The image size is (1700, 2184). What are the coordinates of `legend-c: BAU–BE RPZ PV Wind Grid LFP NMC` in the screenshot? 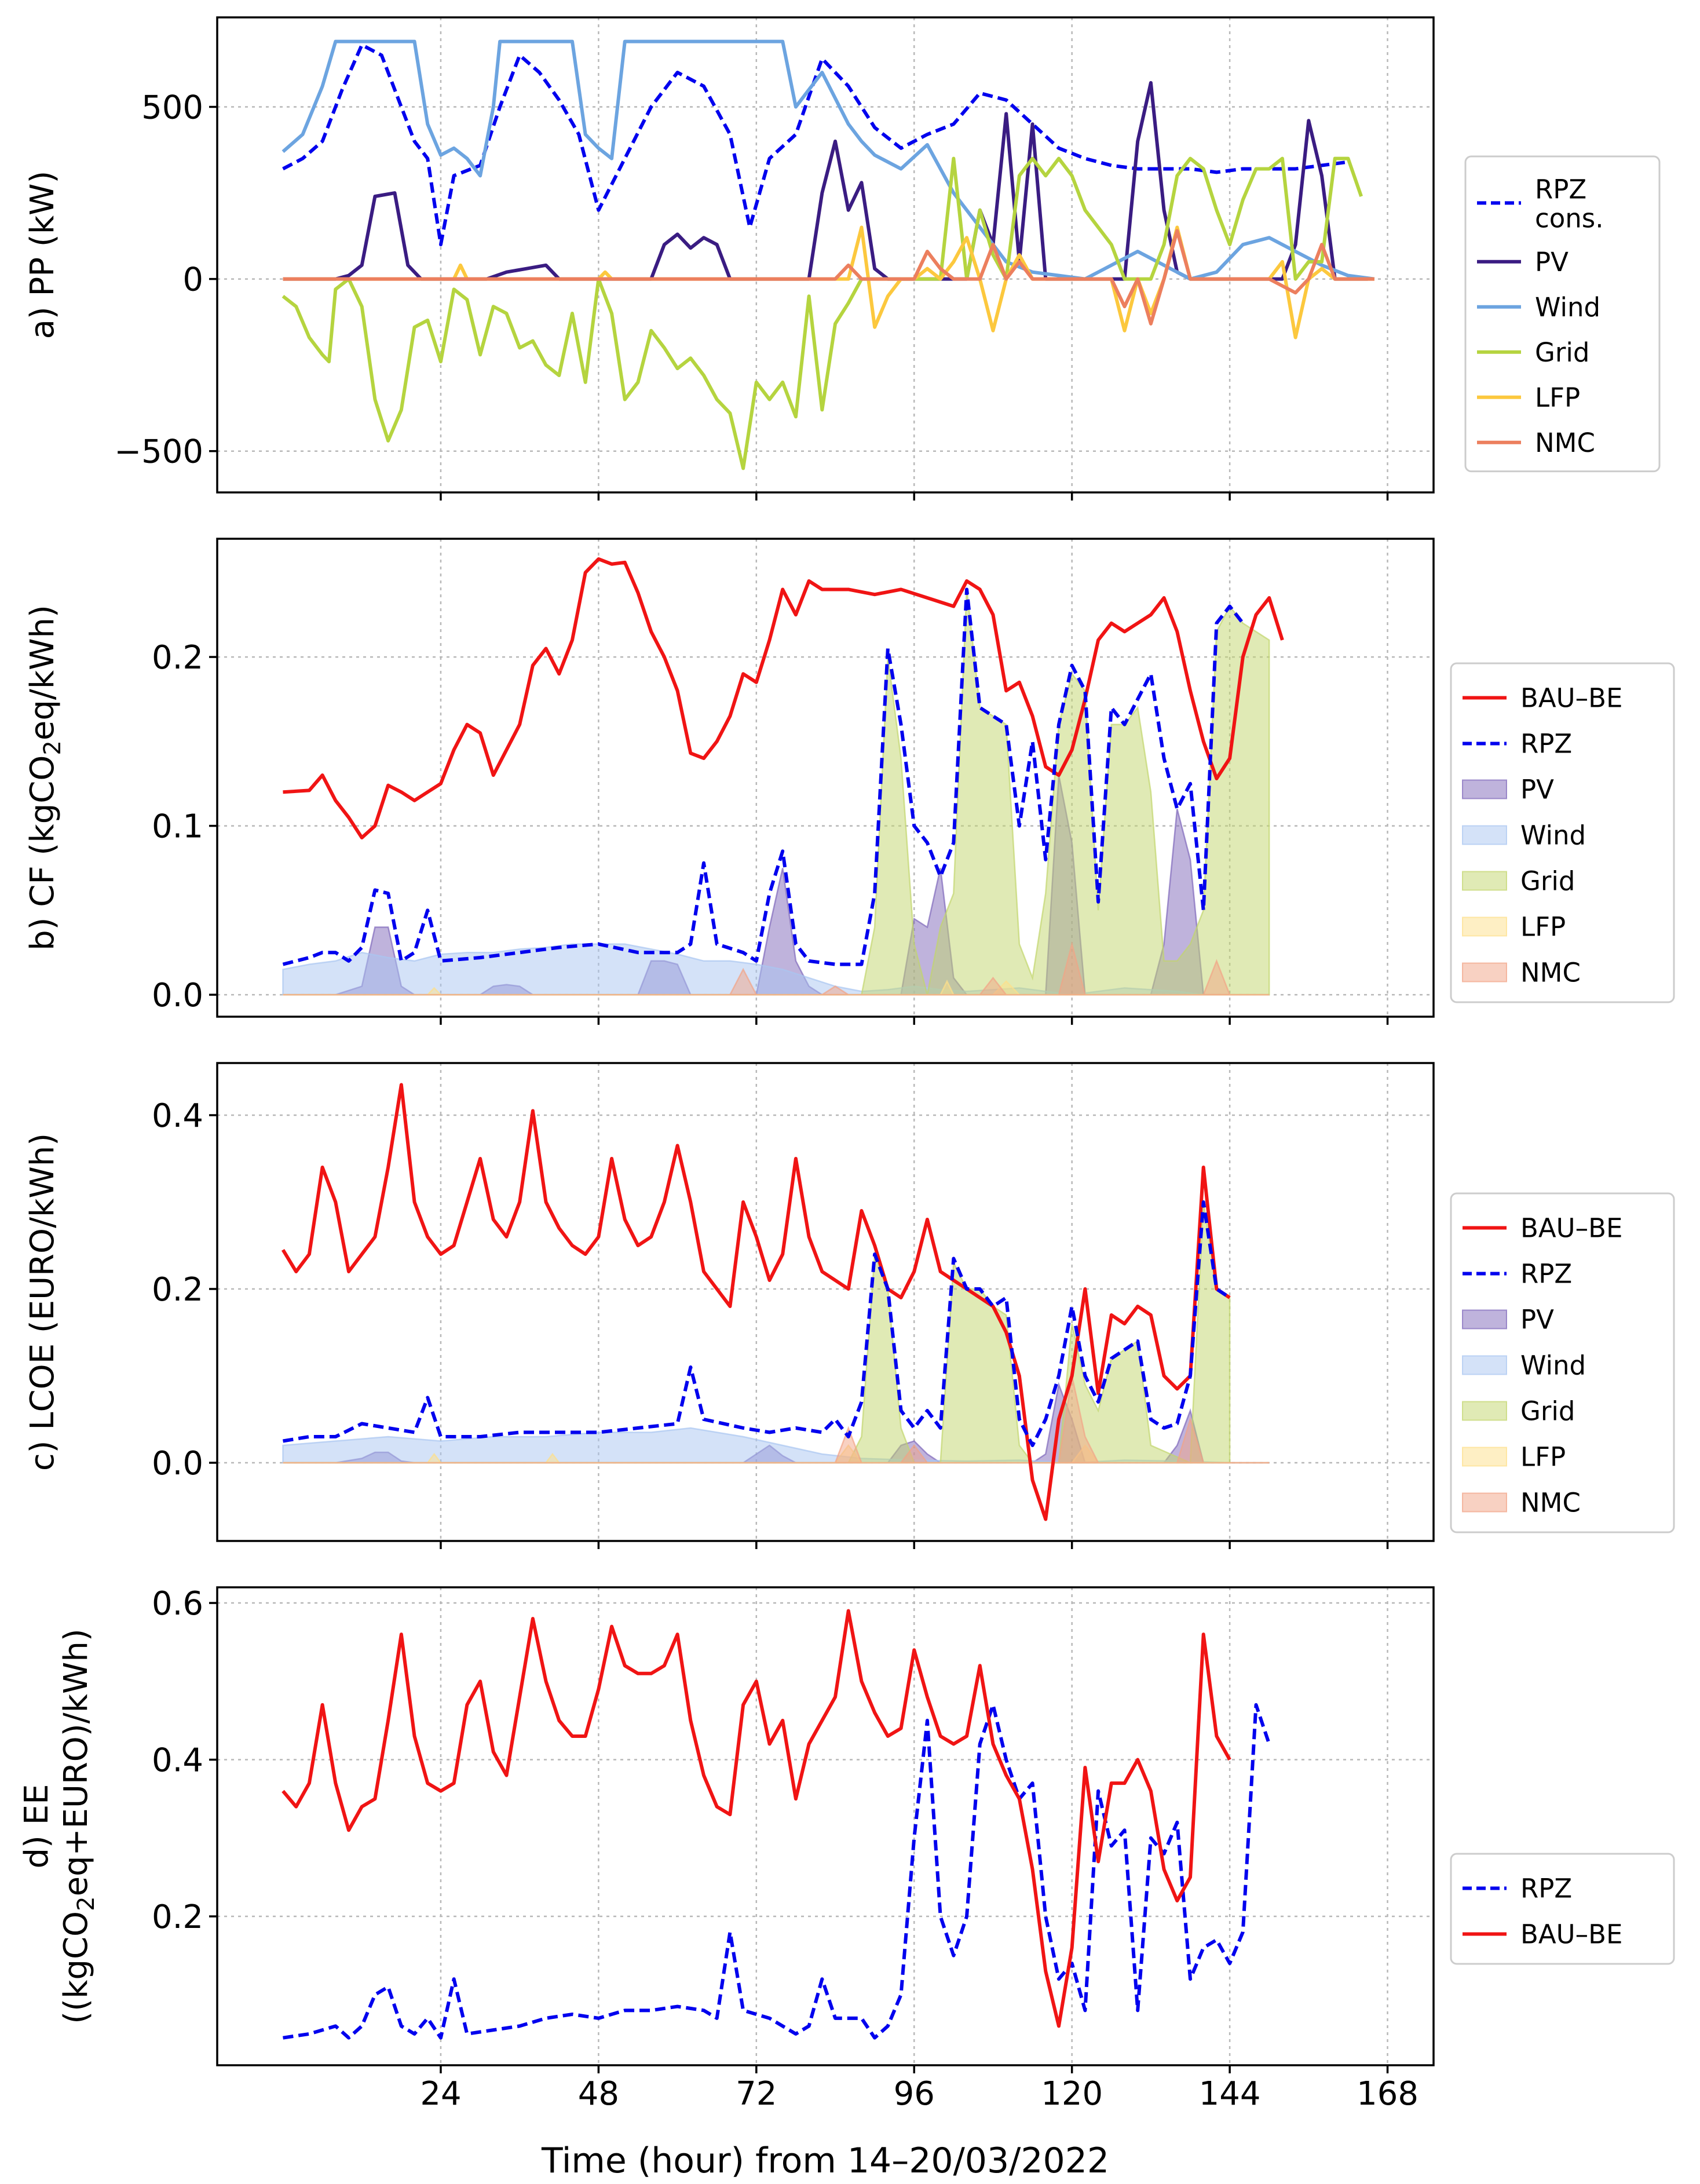 It's located at (1563, 1363).